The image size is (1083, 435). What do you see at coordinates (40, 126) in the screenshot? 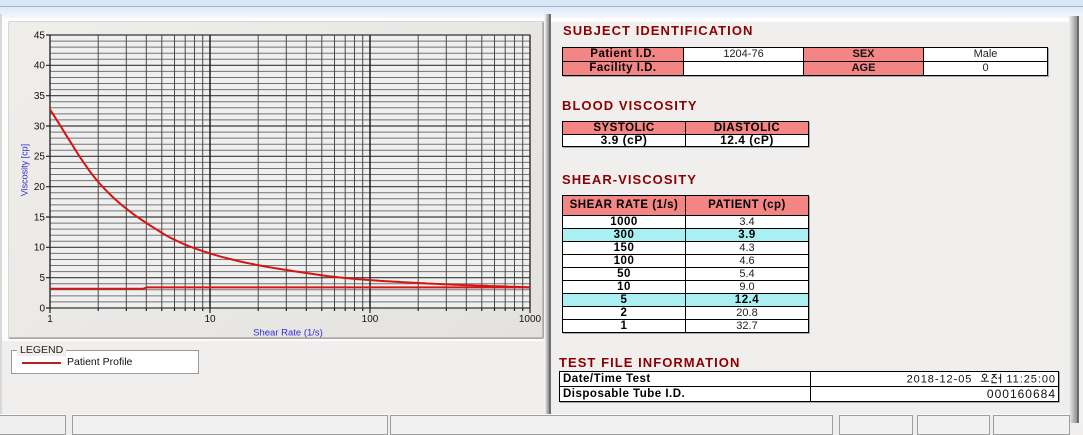
I see `svg-text: 30` at bounding box center [40, 126].